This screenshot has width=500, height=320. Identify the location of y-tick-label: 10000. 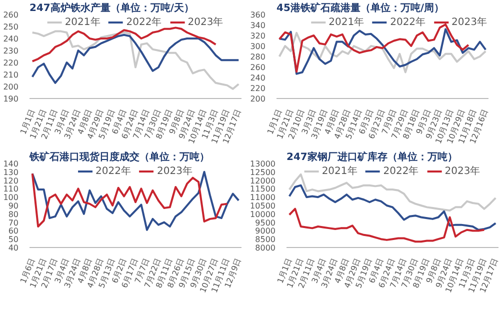
(263, 214).